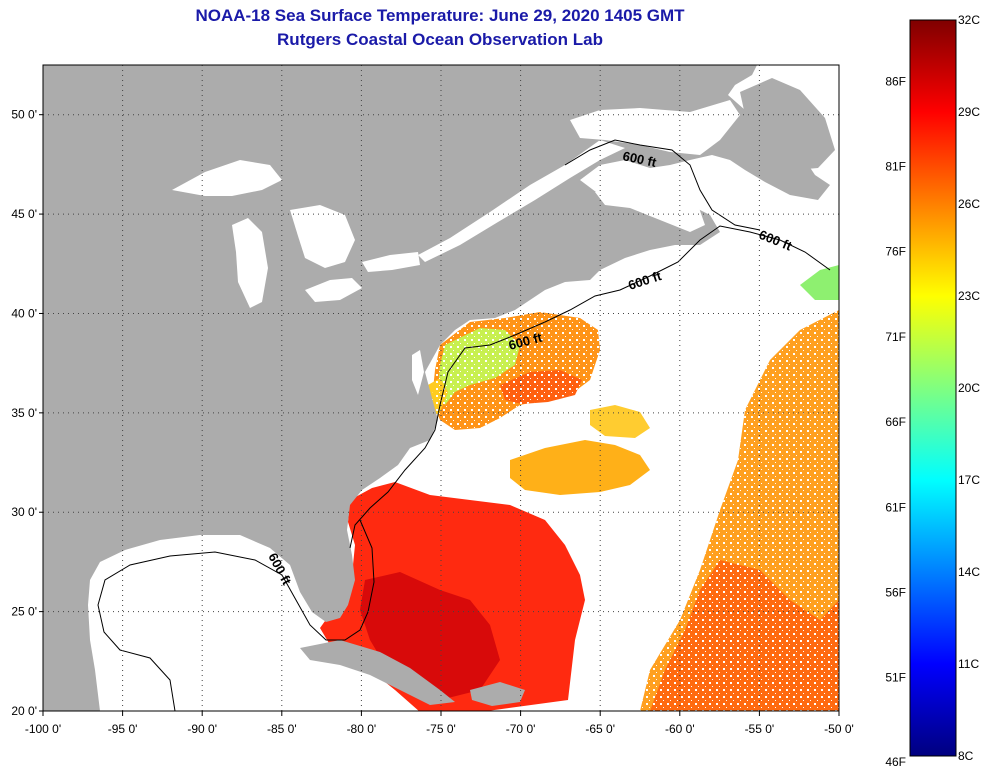  Describe the element at coordinates (580, 467) in the screenshot. I see `sst-swath-mid-ocean` at that location.